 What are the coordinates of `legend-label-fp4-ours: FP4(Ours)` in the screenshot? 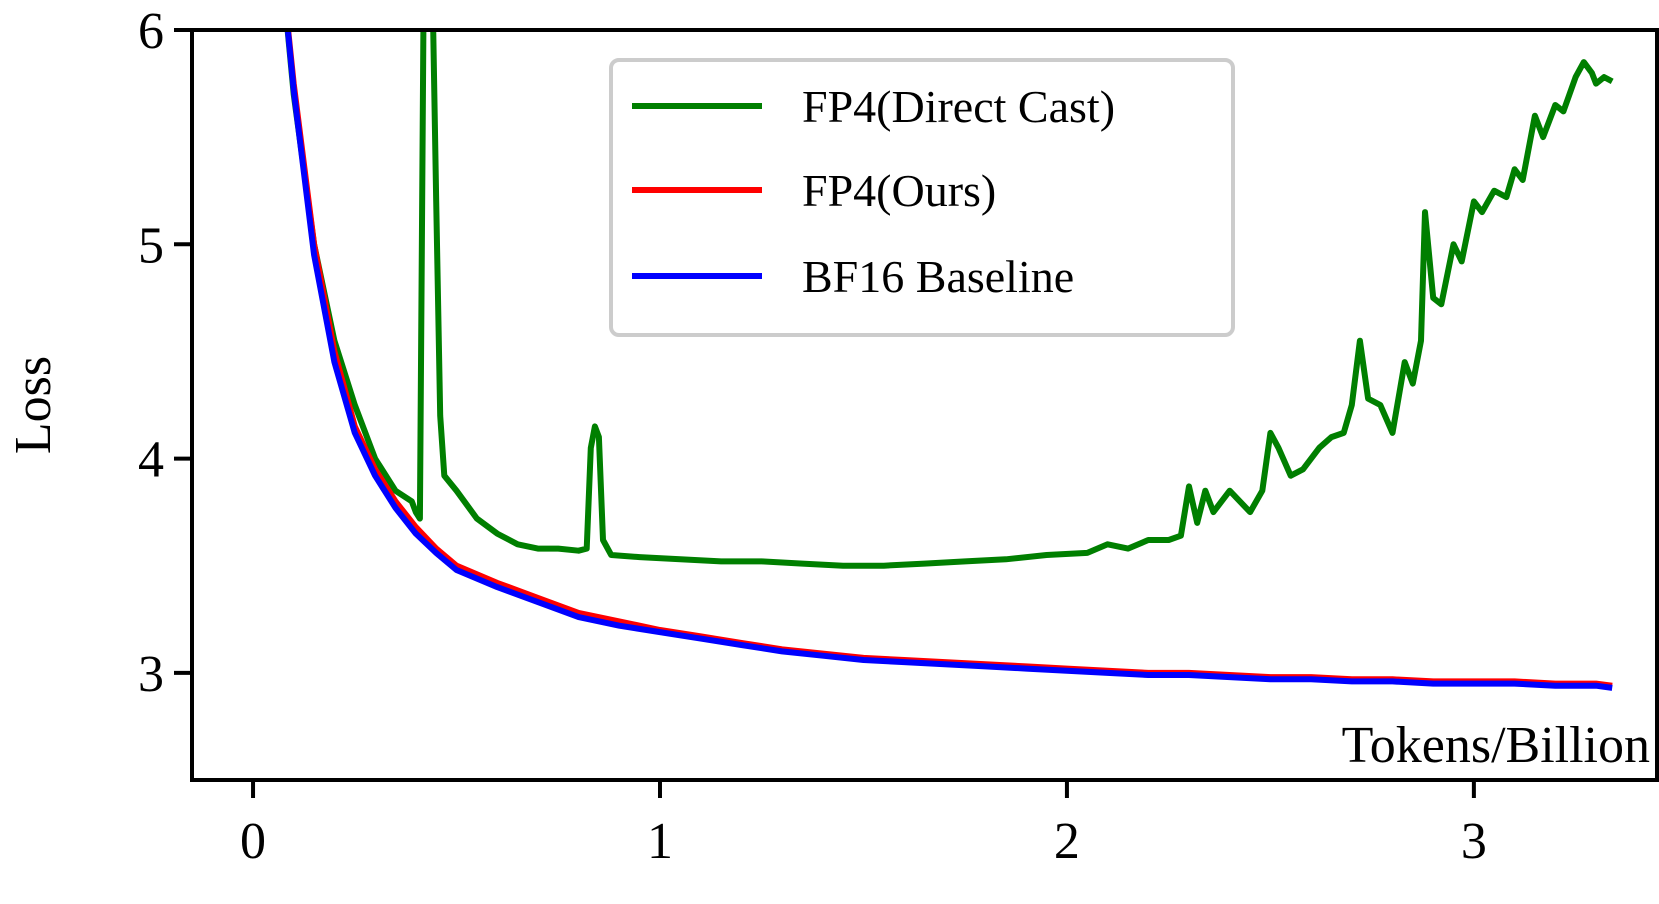 It's located at (899, 190).